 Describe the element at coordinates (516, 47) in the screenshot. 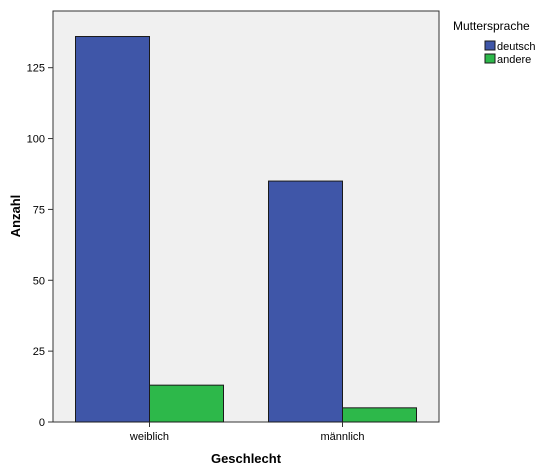

I see `legend-label-deutsch: deutsch` at that location.